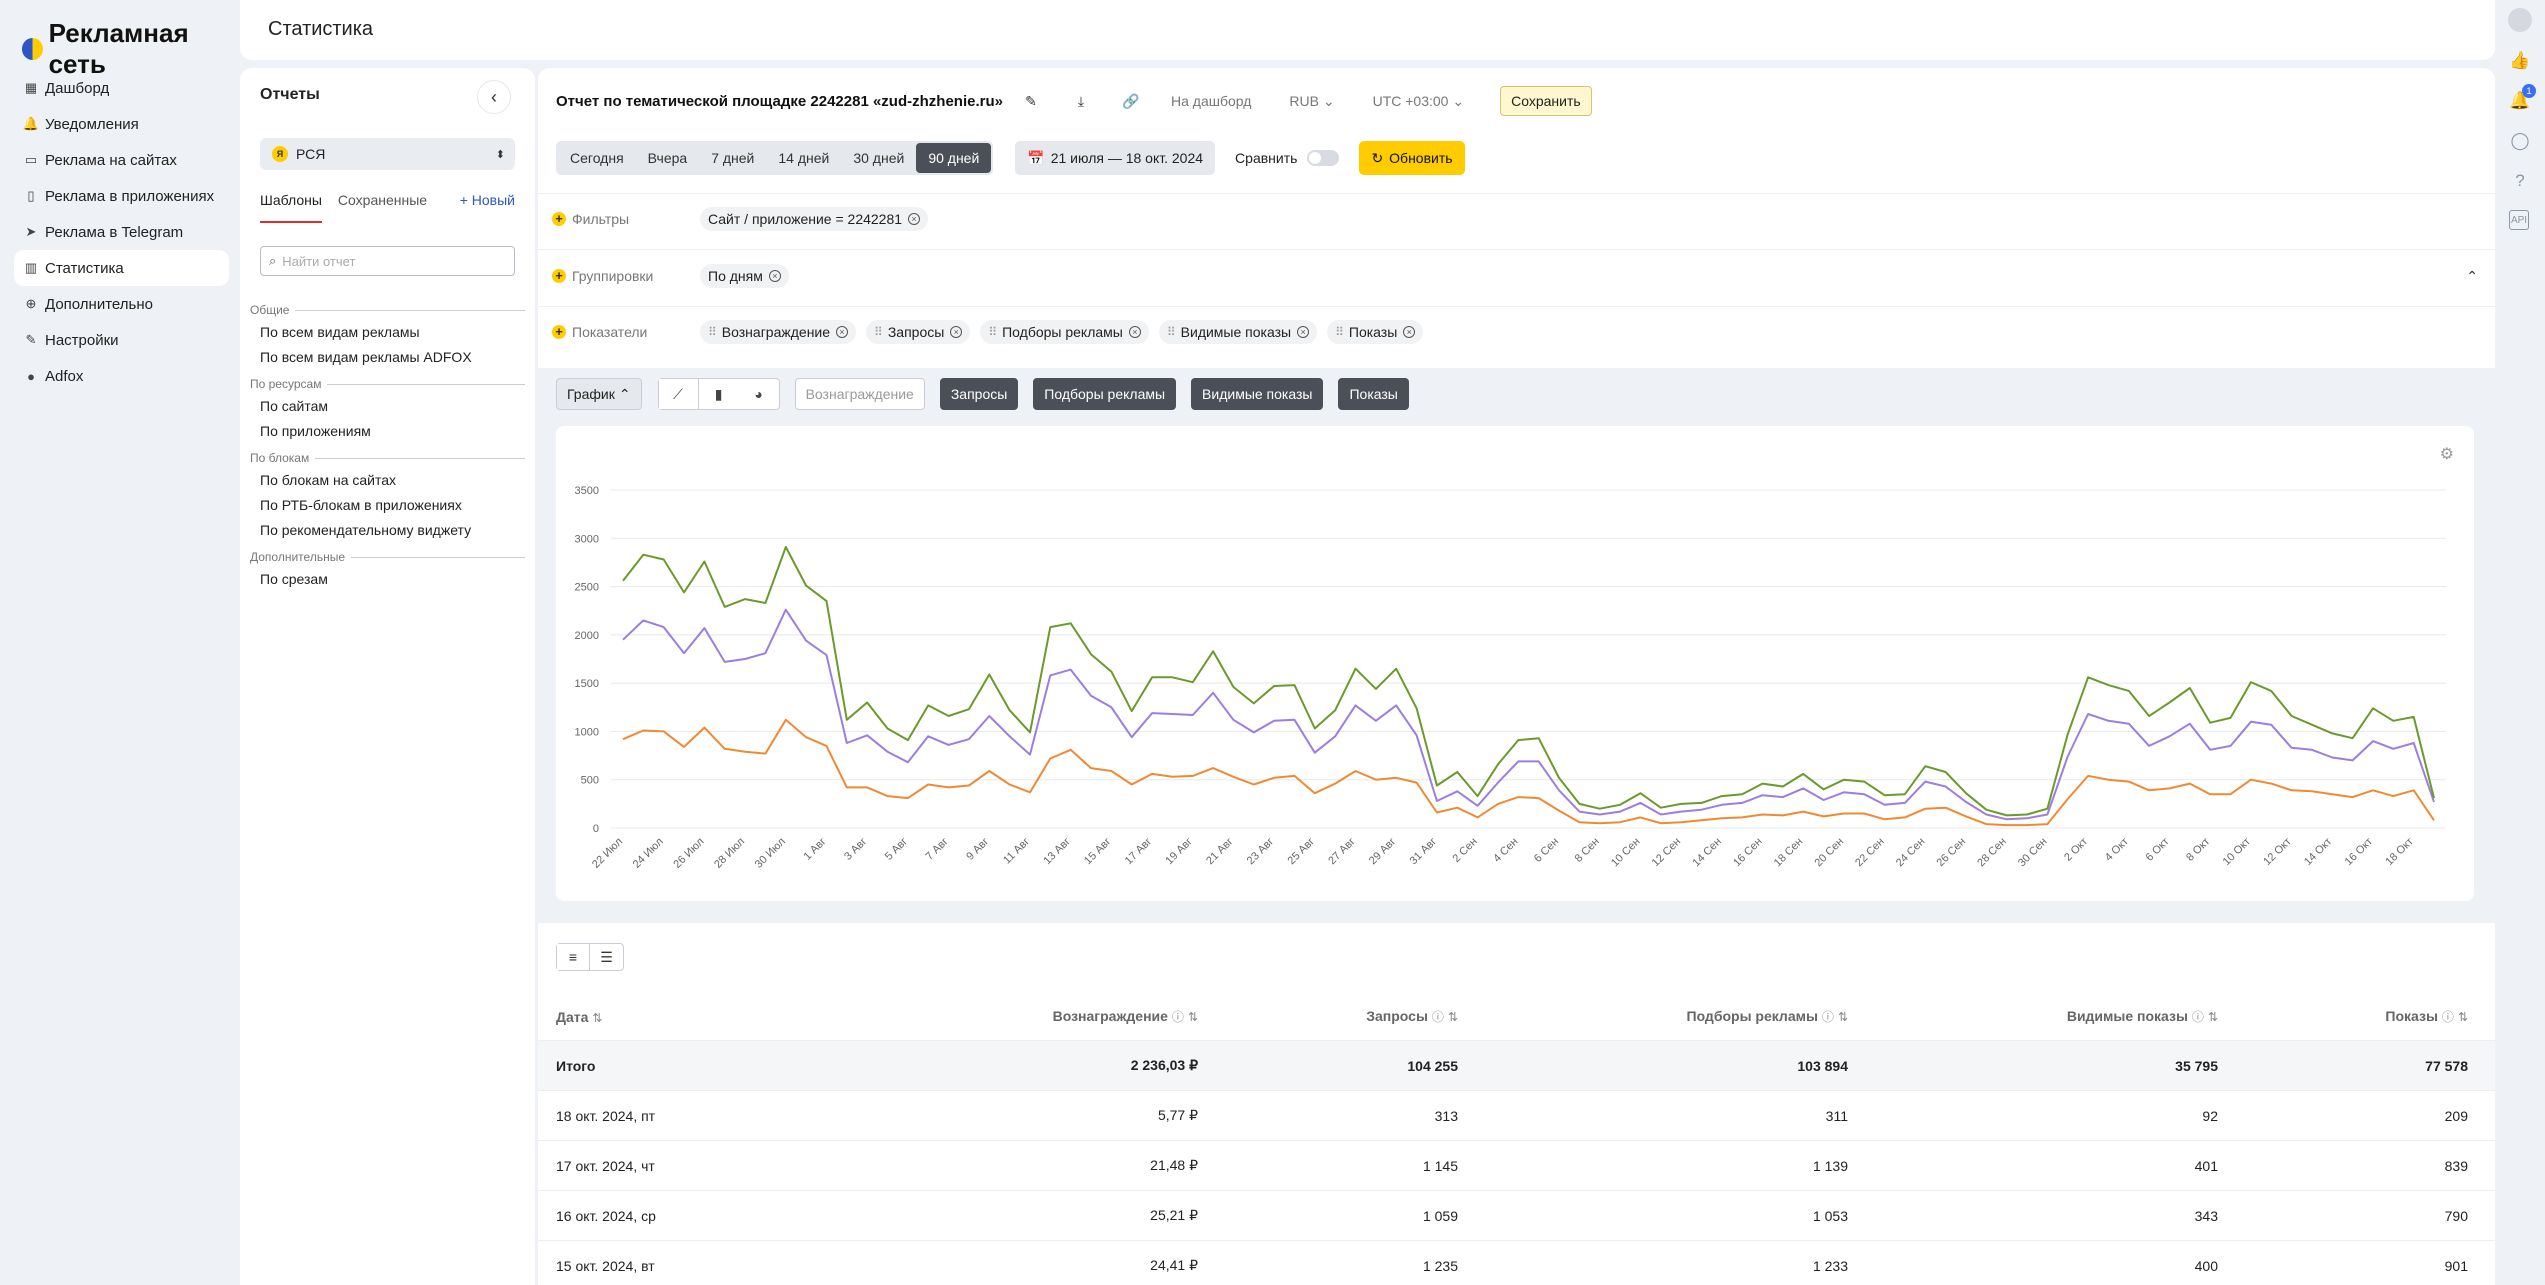 This screenshot has width=2545, height=1285. I want to click on metric-chip: ⠿ Подборы рекламы ×, so click(1064, 332).